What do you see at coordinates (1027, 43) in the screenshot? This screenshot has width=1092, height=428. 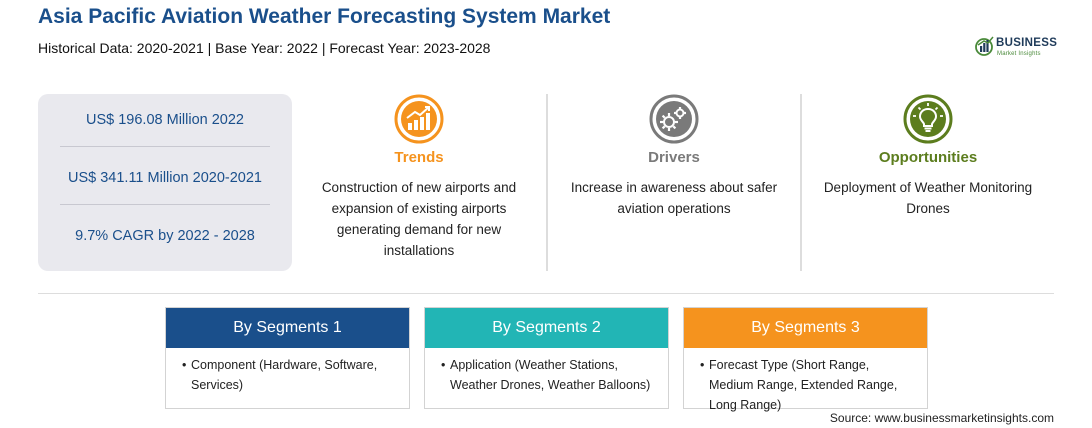 I see `logo-brand-text: BUSINESS` at bounding box center [1027, 43].